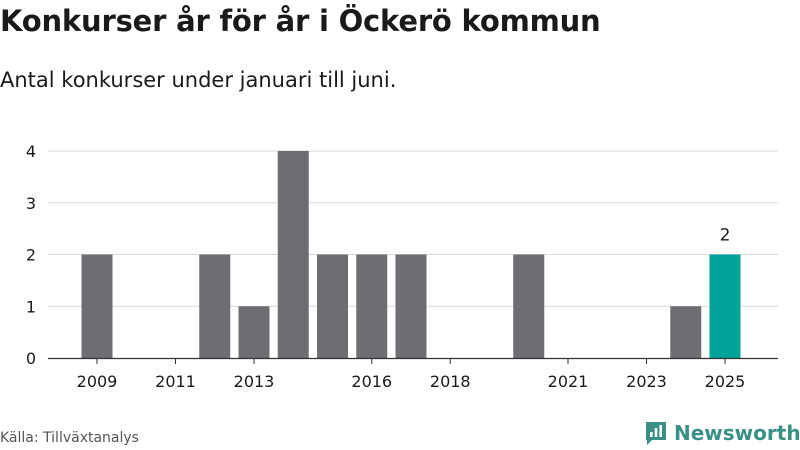 The height and width of the screenshot is (450, 800). I want to click on chart-subtitle: Antal konkurser under januari till juni., so click(198, 80).